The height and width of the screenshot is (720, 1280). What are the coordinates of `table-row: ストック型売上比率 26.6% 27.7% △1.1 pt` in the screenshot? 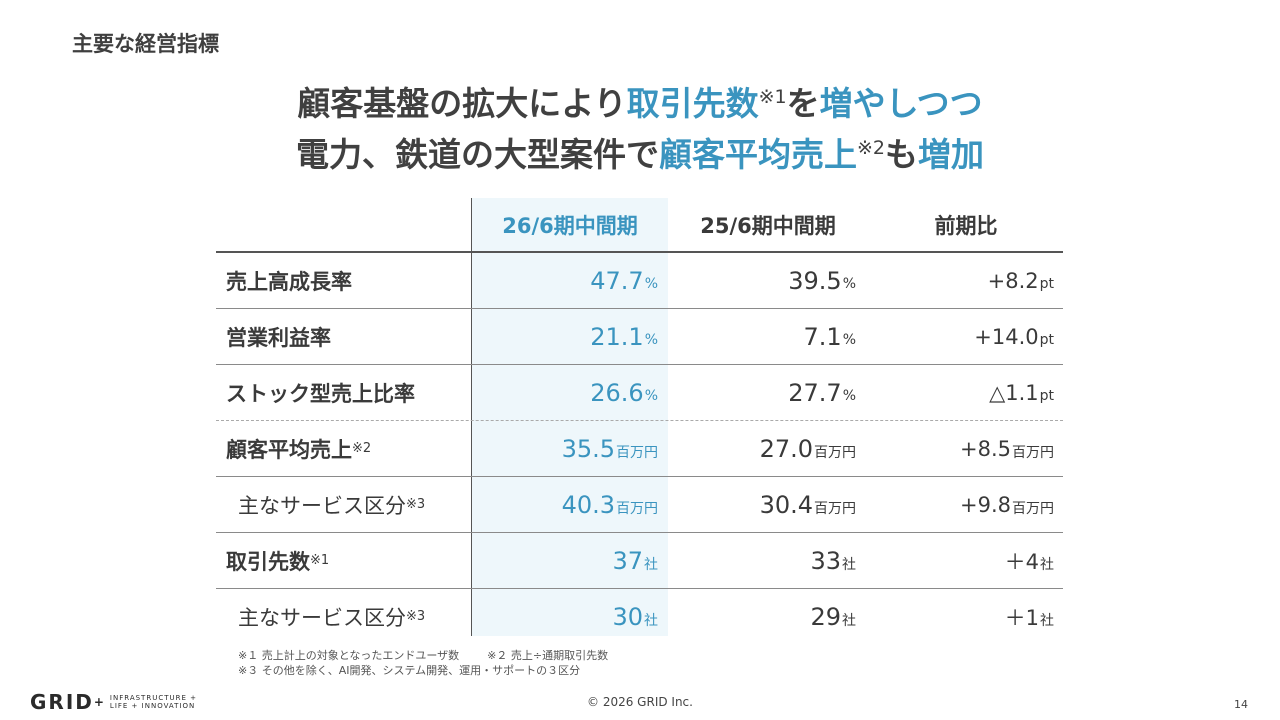 It's located at (639, 393).